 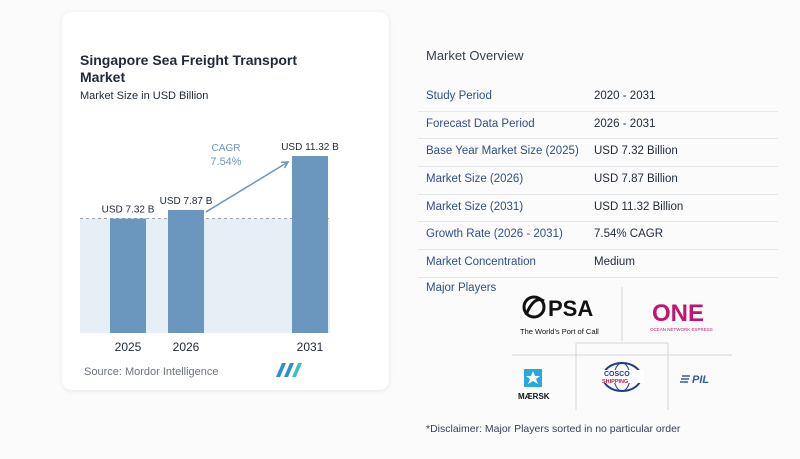 What do you see at coordinates (475, 206) in the screenshot?
I see `overview-label: Market Size (2031)` at bounding box center [475, 206].